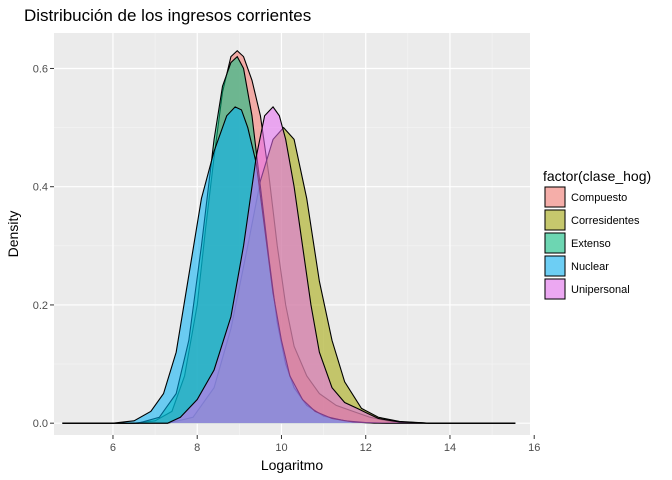  Describe the element at coordinates (167, 15) in the screenshot. I see `chart-title: Distribución de los ingresos corrientes` at that location.